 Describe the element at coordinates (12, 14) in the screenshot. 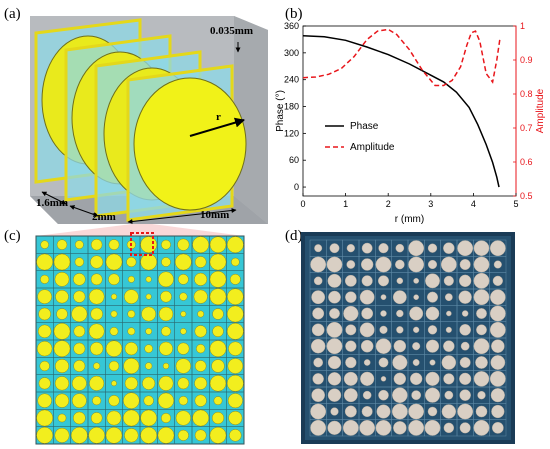

I see `panel-a-label: (a)` at that location.